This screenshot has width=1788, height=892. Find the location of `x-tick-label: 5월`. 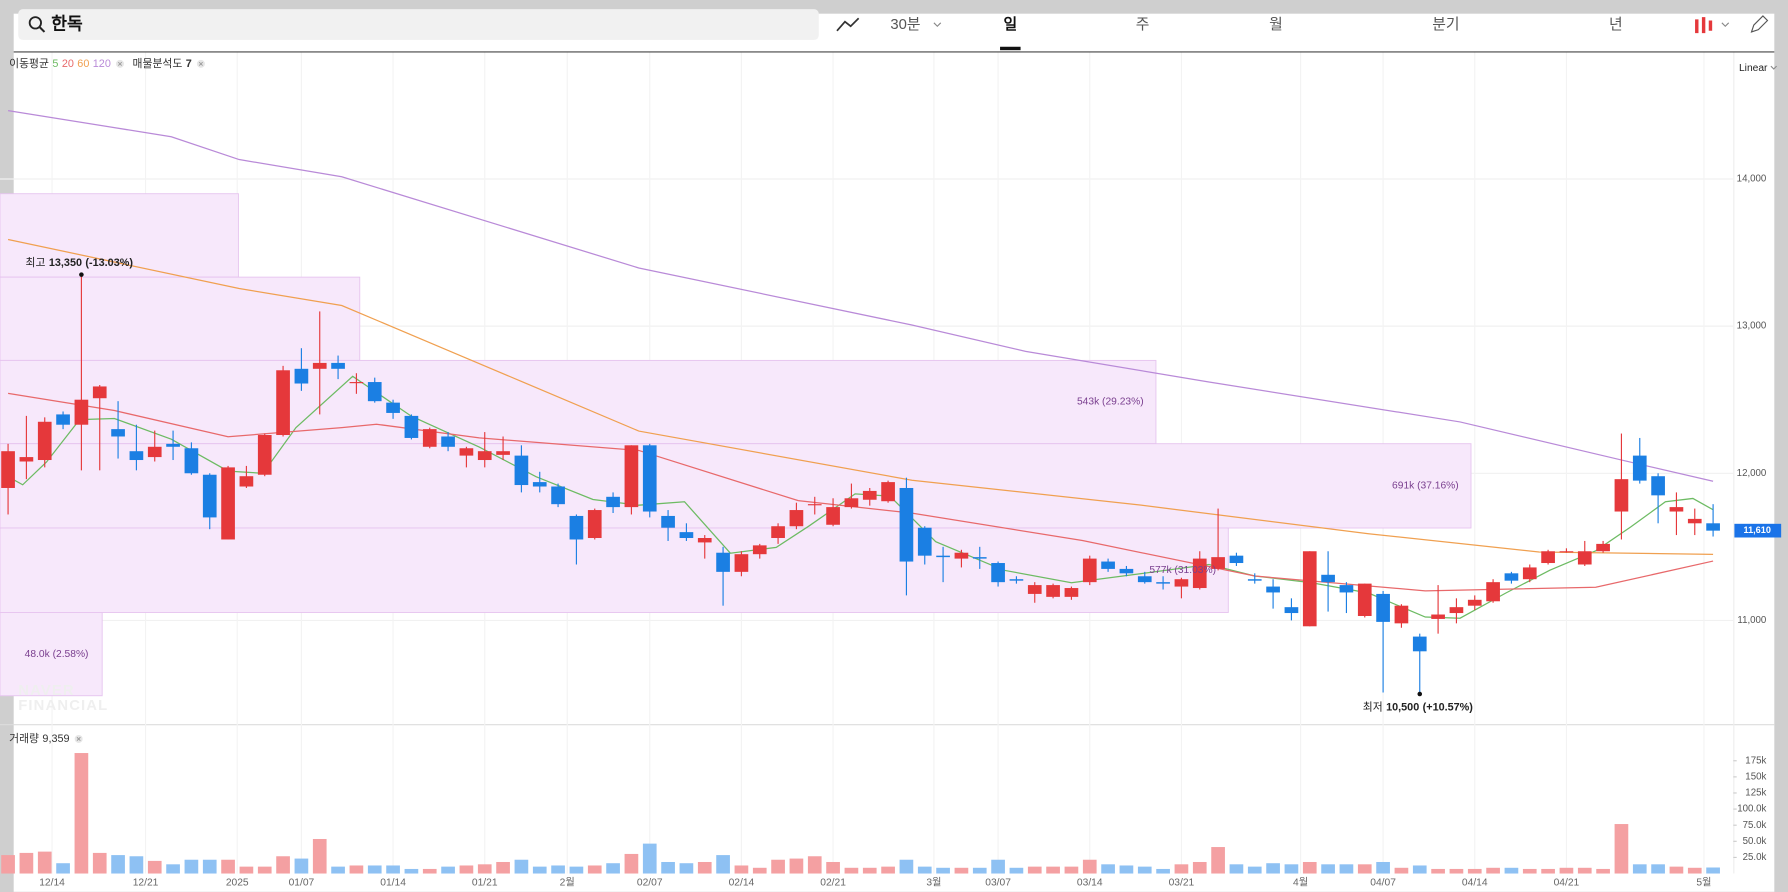

x-tick-label: 5월 is located at coordinates (1703, 882).